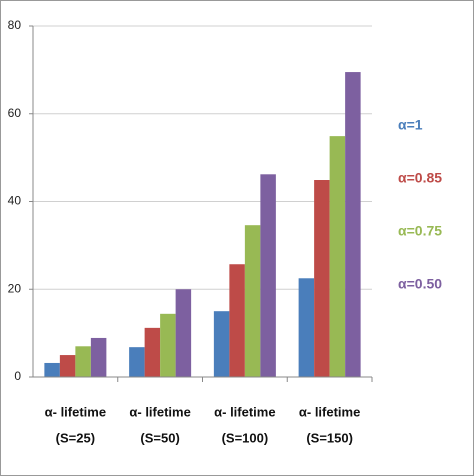 This screenshot has height=476, width=474. What do you see at coordinates (420, 284) in the screenshot?
I see `legend-label: α=0.50` at bounding box center [420, 284].